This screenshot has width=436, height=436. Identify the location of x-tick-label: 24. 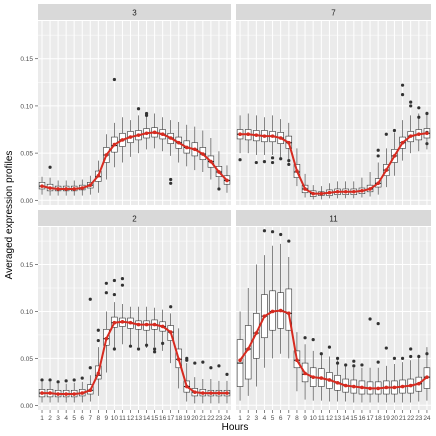
(227, 418).